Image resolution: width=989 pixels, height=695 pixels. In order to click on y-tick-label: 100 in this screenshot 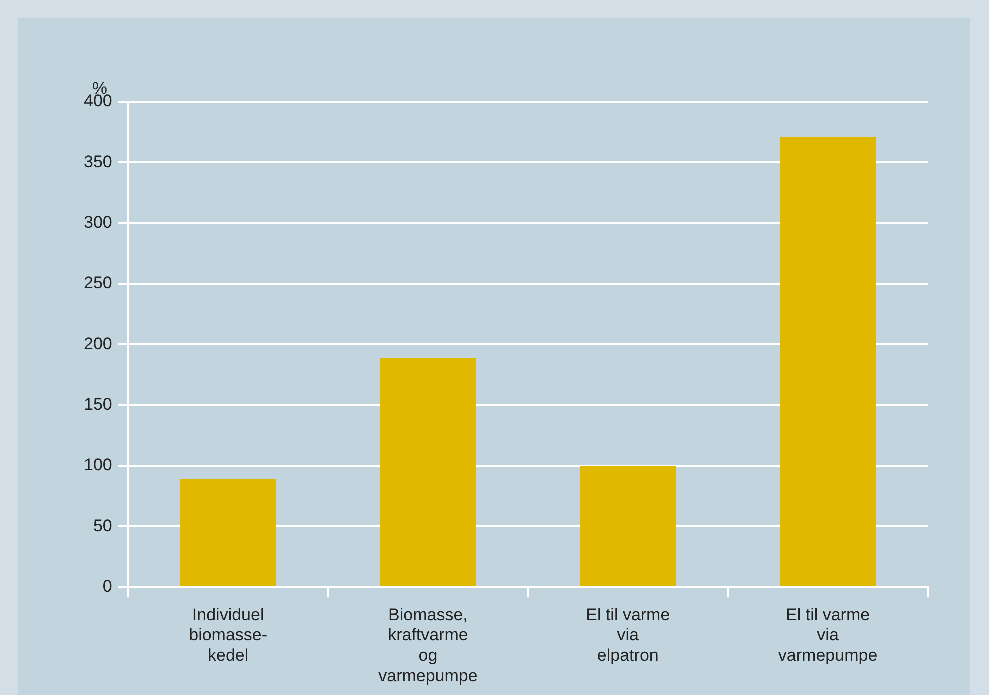, I will do `click(98, 465)`.